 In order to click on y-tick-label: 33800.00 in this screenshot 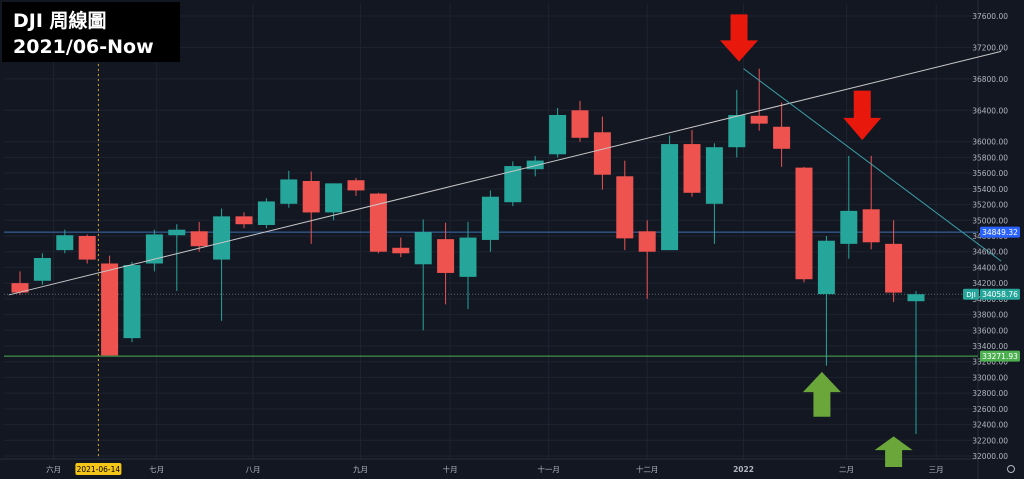, I will do `click(990, 315)`.